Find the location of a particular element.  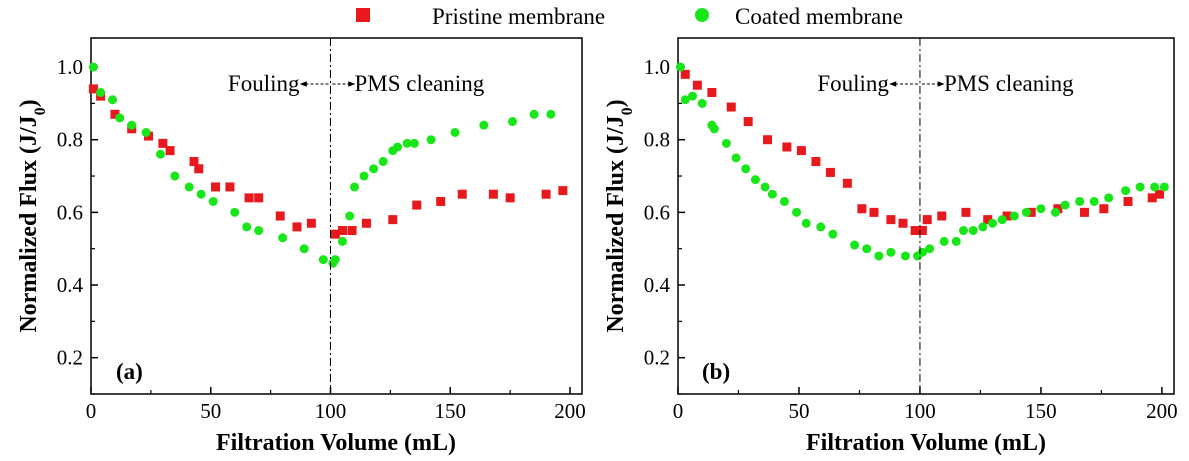

x-tick-label: 50 is located at coordinates (210, 411).